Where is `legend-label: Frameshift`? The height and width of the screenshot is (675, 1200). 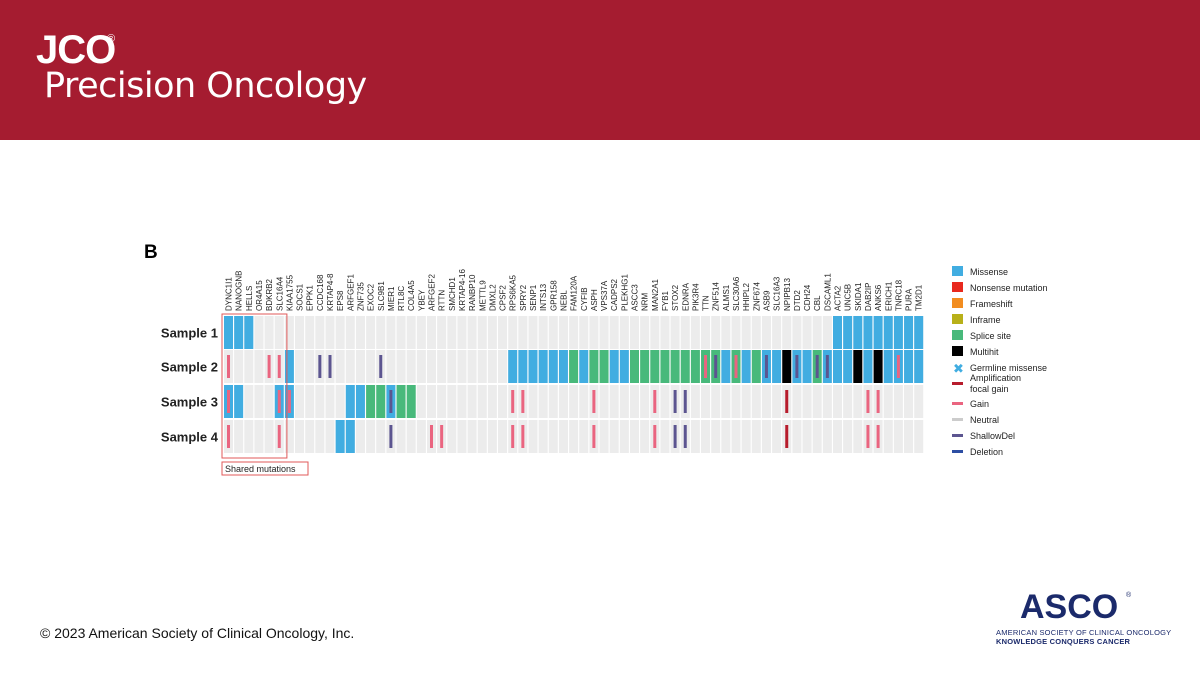
legend-label: Frameshift is located at coordinates (991, 304).